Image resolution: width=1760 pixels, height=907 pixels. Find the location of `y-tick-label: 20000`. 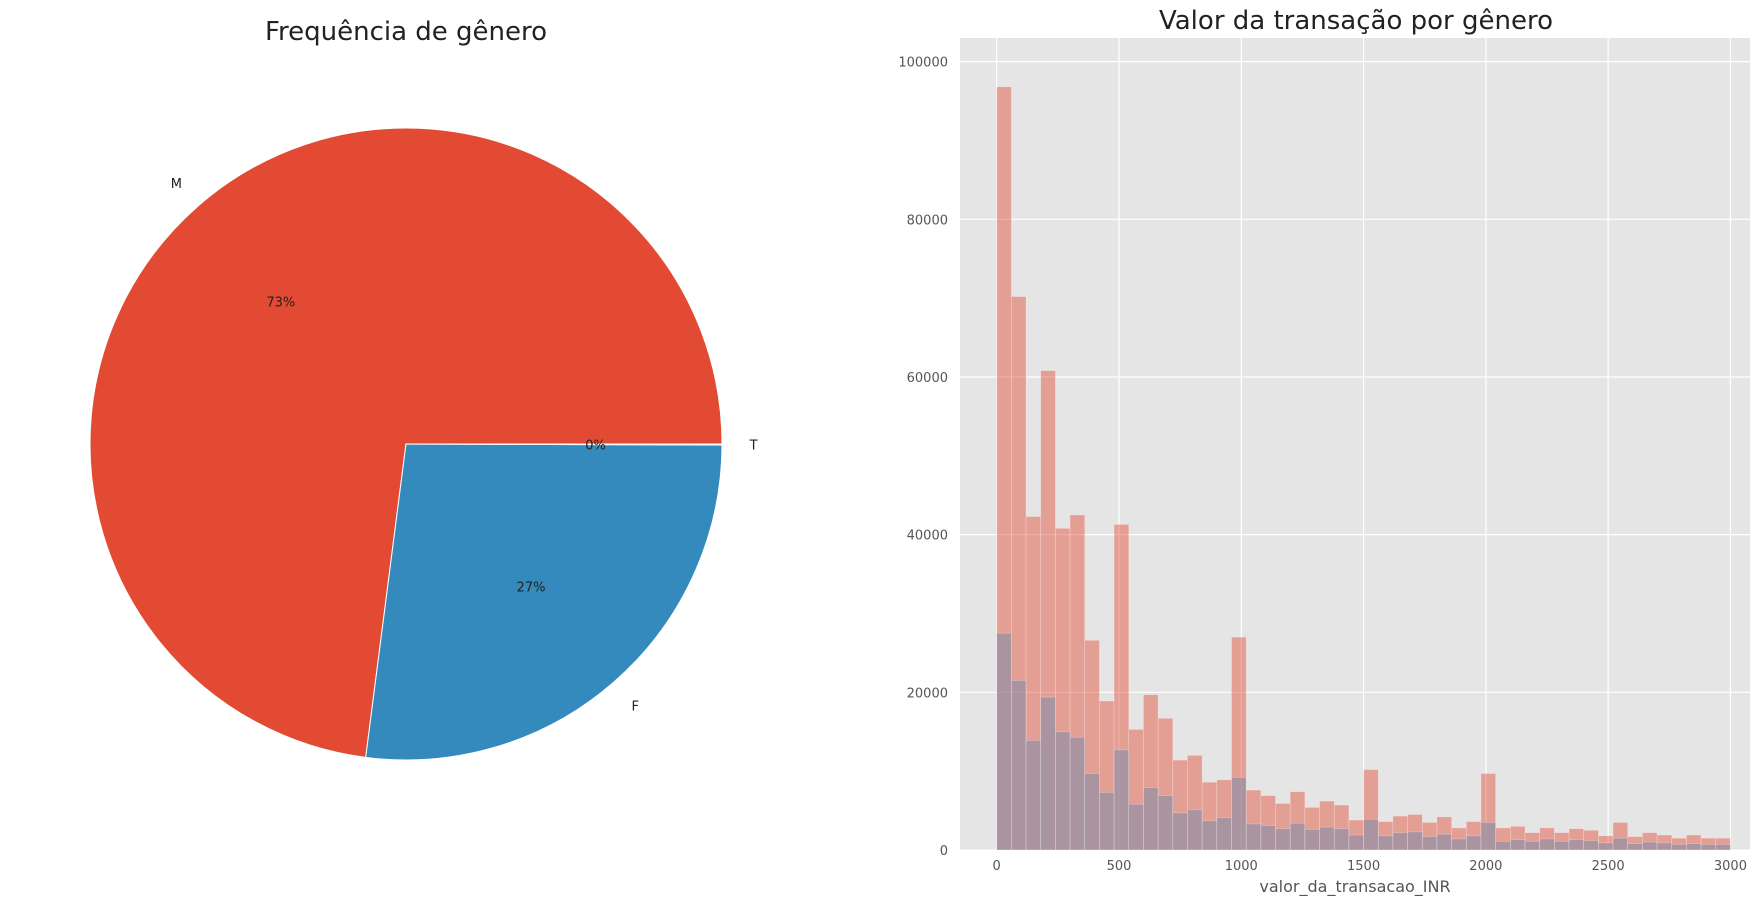

y-tick-label: 20000 is located at coordinates (927, 693).